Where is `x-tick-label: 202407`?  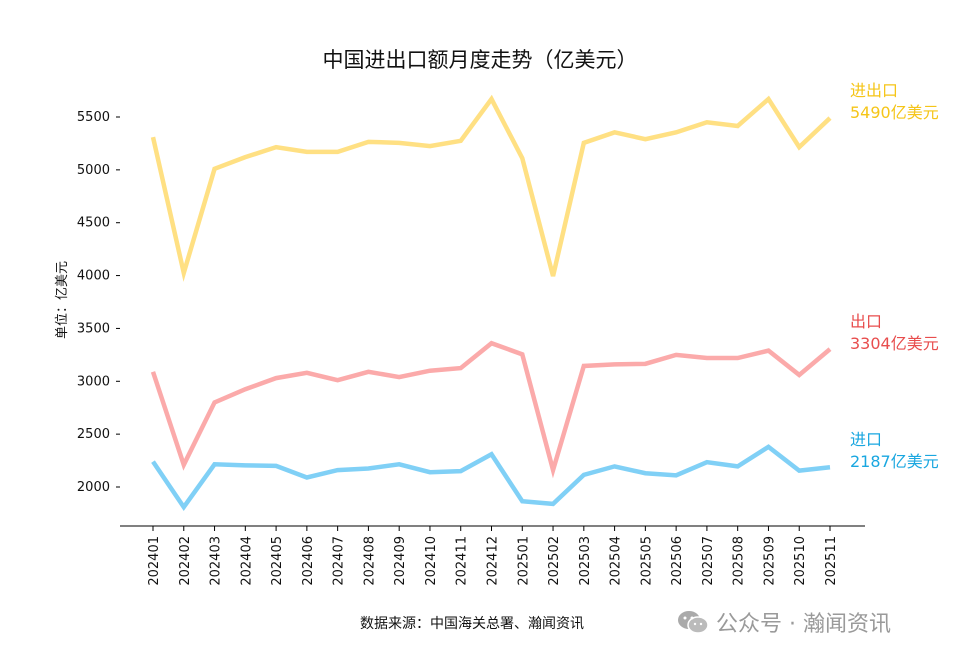
x-tick-label: 202407 is located at coordinates (339, 561).